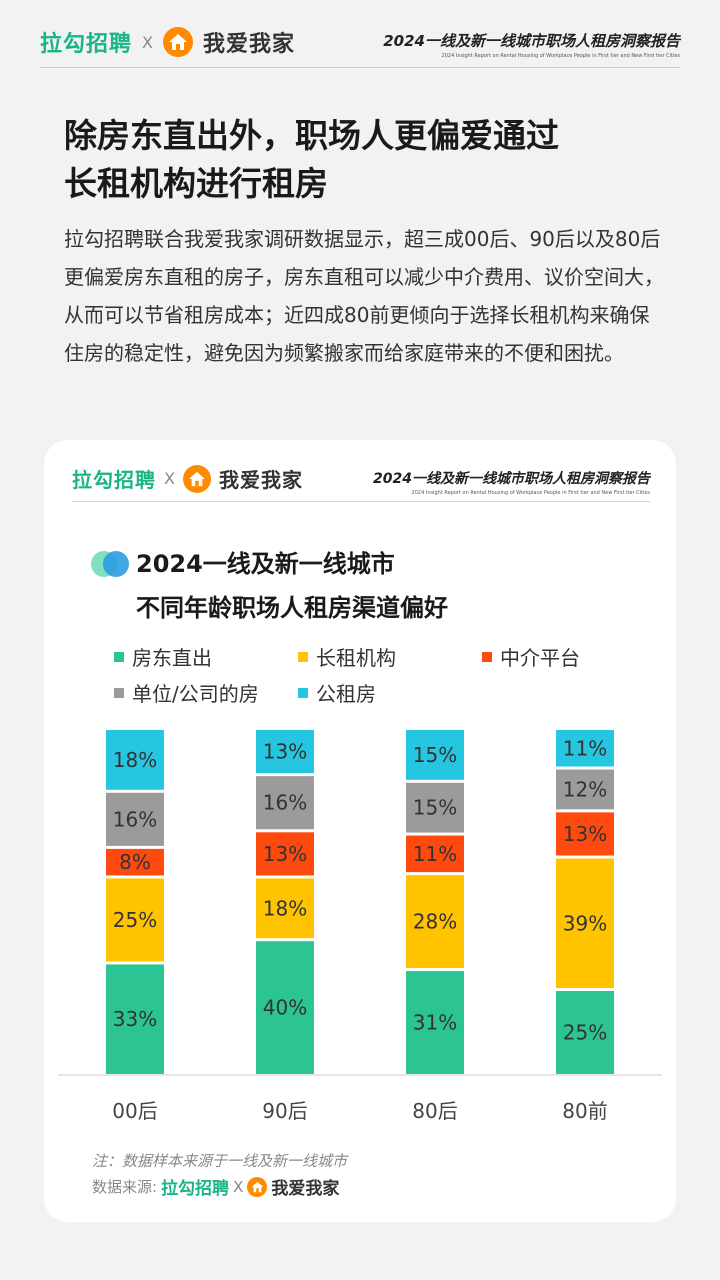 The width and height of the screenshot is (720, 1280). I want to click on brand-separator: X, so click(147, 42).